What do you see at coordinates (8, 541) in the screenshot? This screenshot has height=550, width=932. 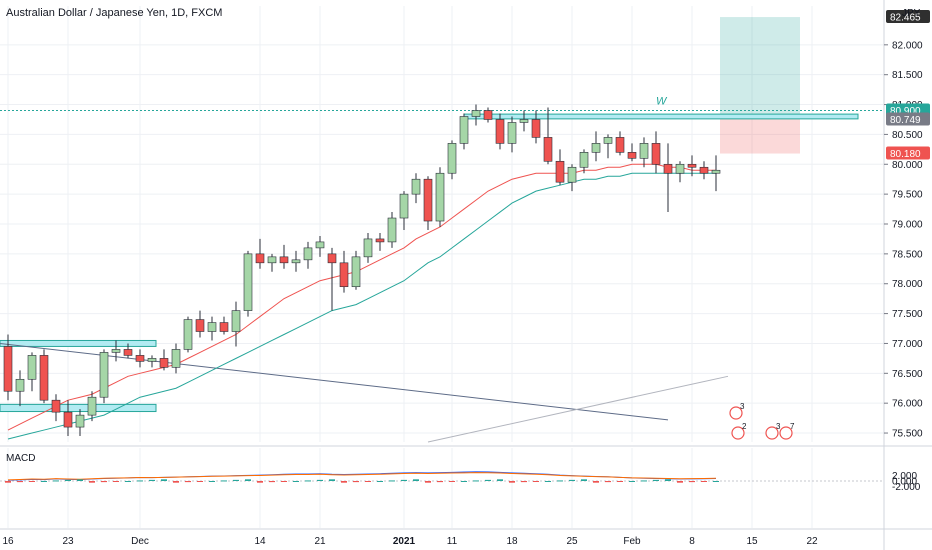 I see `time-tick-label: 16` at bounding box center [8, 541].